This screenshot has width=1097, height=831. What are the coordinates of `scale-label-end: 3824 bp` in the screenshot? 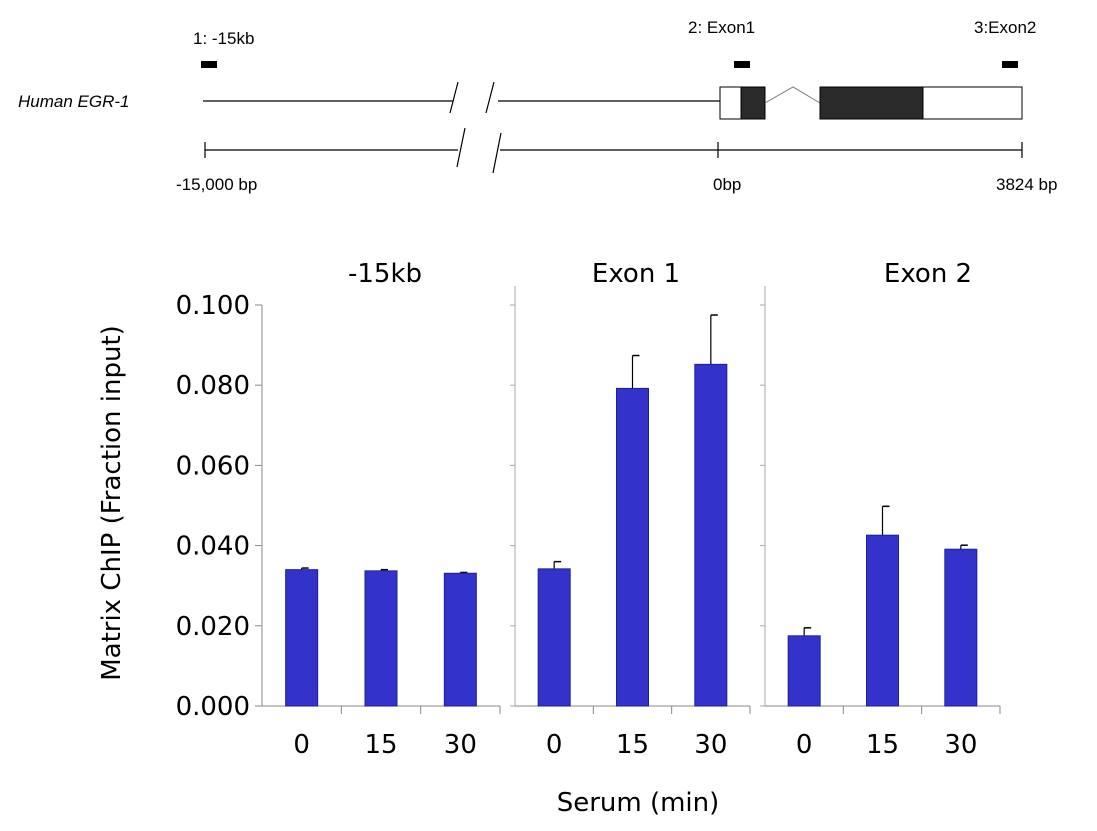 It's located at (1026, 184).